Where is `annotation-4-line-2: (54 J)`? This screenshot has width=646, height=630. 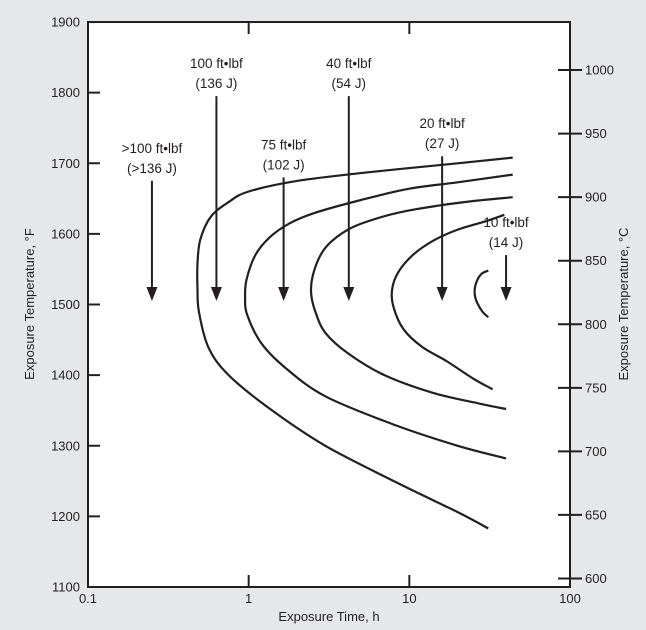
annotation-4-line-2: (54 J) is located at coordinates (349, 83).